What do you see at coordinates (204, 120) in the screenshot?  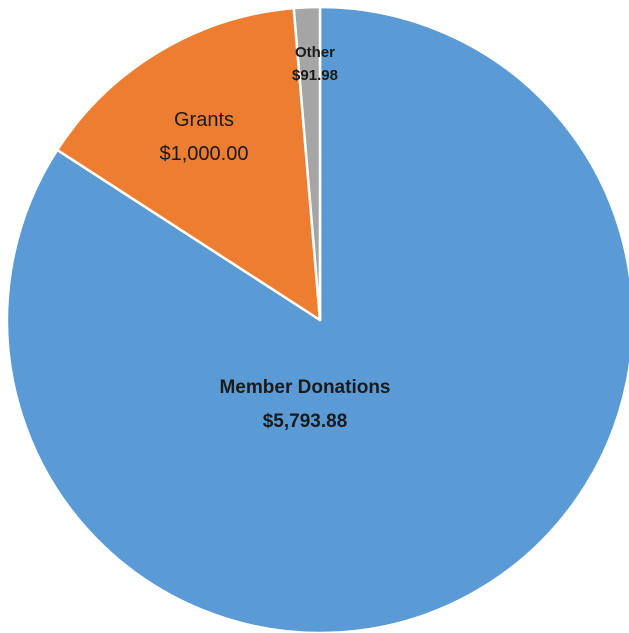 I see `slice-label-grants: Grants` at bounding box center [204, 120].